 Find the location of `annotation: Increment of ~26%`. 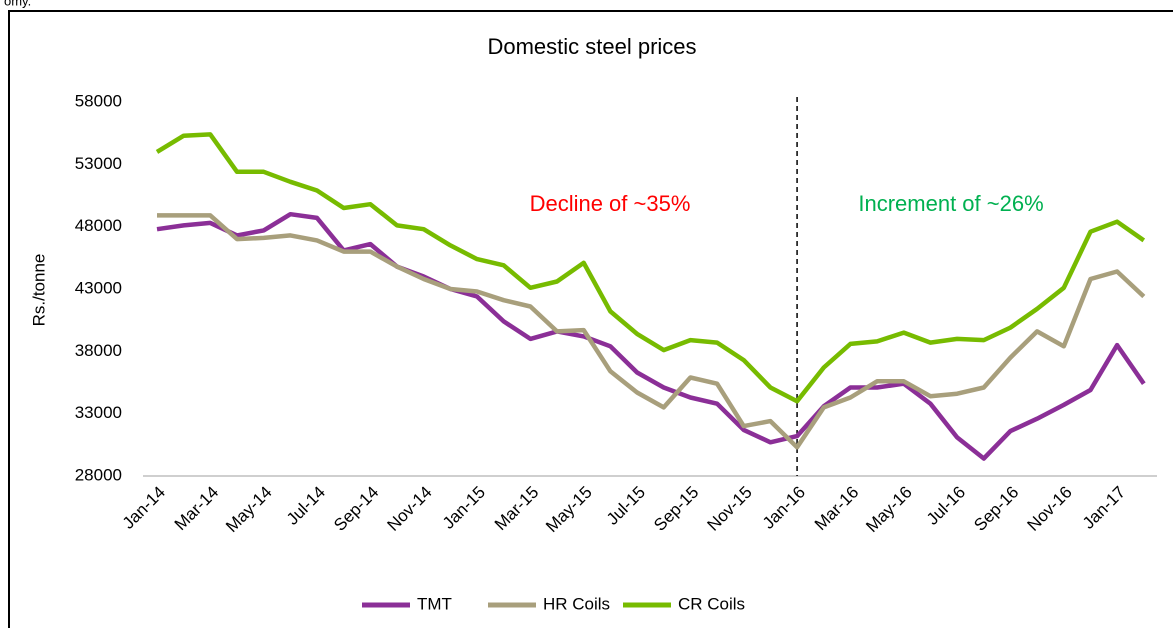

annotation: Increment of ~26% is located at coordinates (950, 203).